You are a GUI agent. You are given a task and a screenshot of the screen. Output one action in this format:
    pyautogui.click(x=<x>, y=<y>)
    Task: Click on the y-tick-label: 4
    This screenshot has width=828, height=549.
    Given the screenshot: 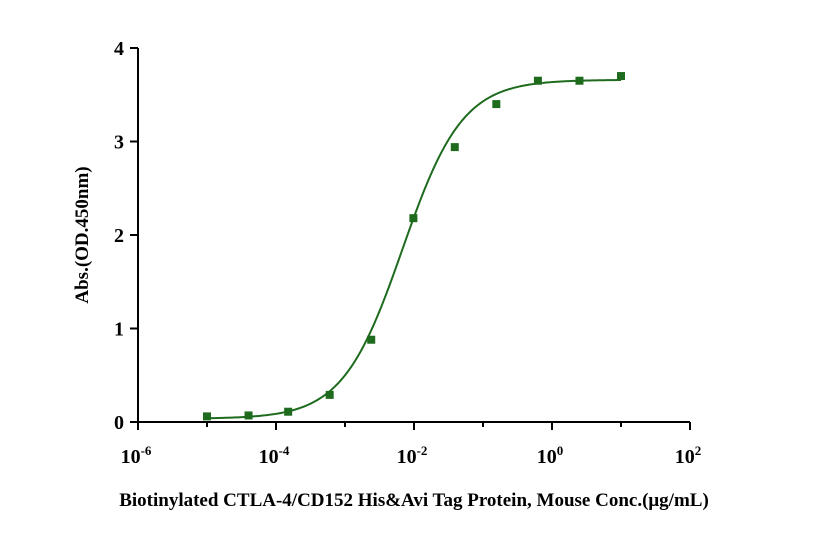 What is the action you would take?
    pyautogui.click(x=119, y=49)
    